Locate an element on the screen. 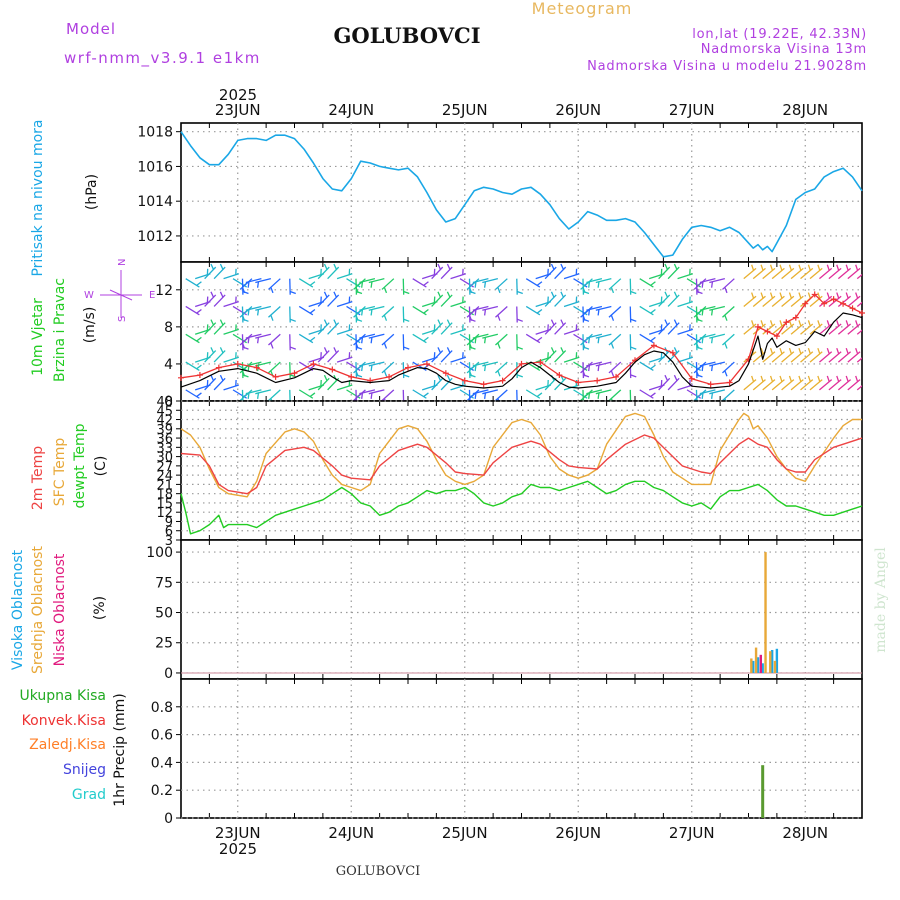  bottom-date-labels: 23JUN 24JUN 25JUN 26JUN 27JUN 28JUN is located at coordinates (521, 833).